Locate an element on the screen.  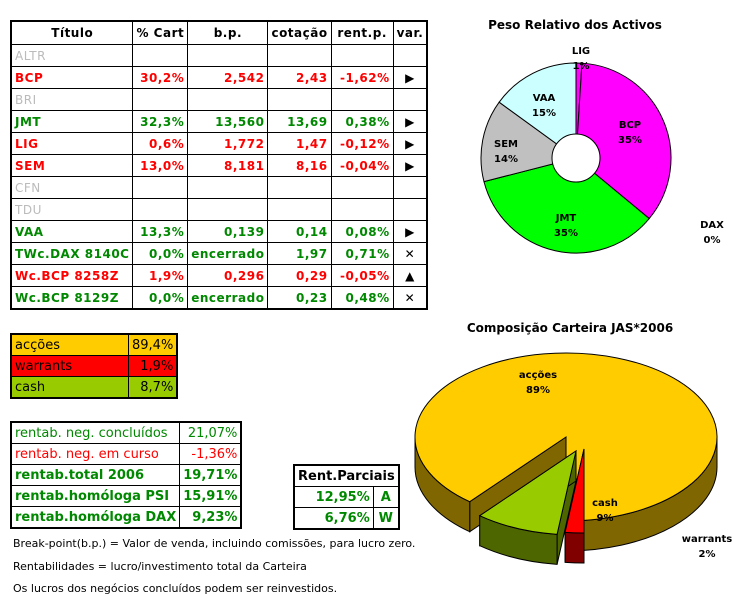
cell-cotacao: 8,16 is located at coordinates (299, 165).